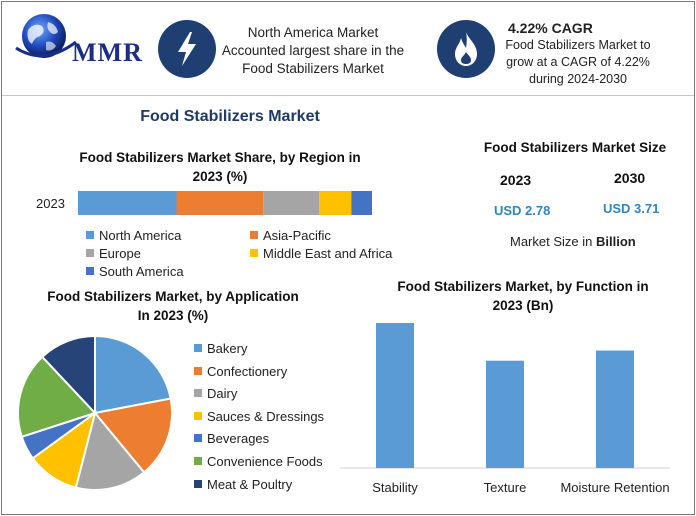 The image size is (696, 516). What do you see at coordinates (230, 116) in the screenshot?
I see `main-title: Food Stabilizers Market` at bounding box center [230, 116].